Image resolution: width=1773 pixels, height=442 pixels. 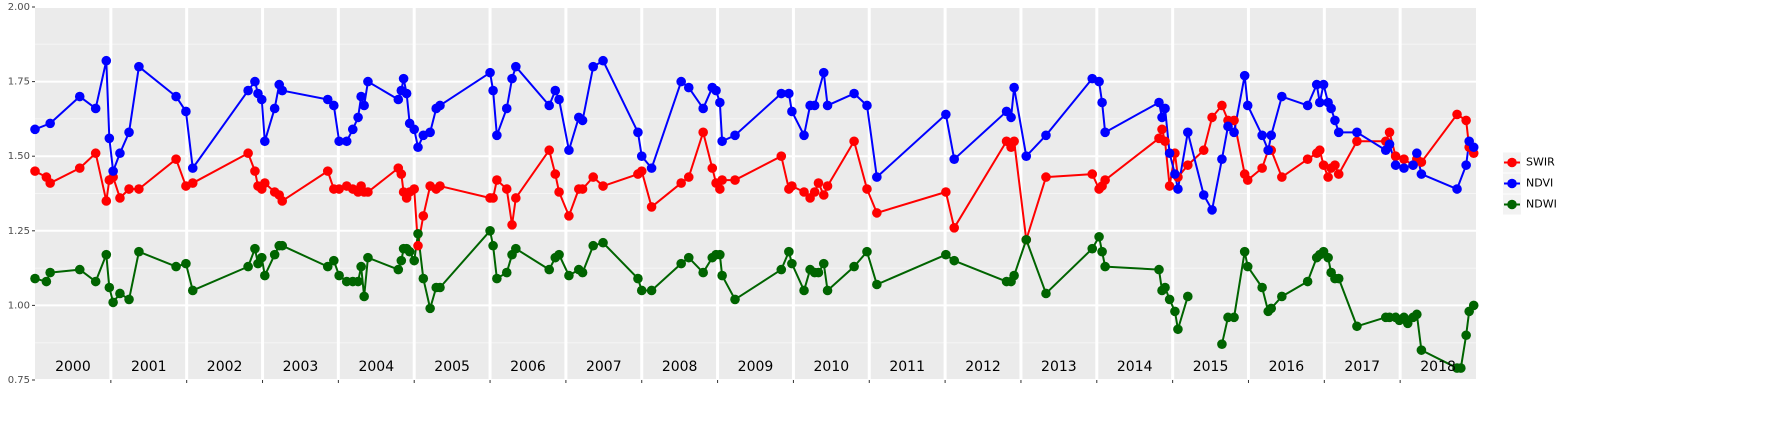 I want to click on year-label: 2011, so click(x=907, y=367).